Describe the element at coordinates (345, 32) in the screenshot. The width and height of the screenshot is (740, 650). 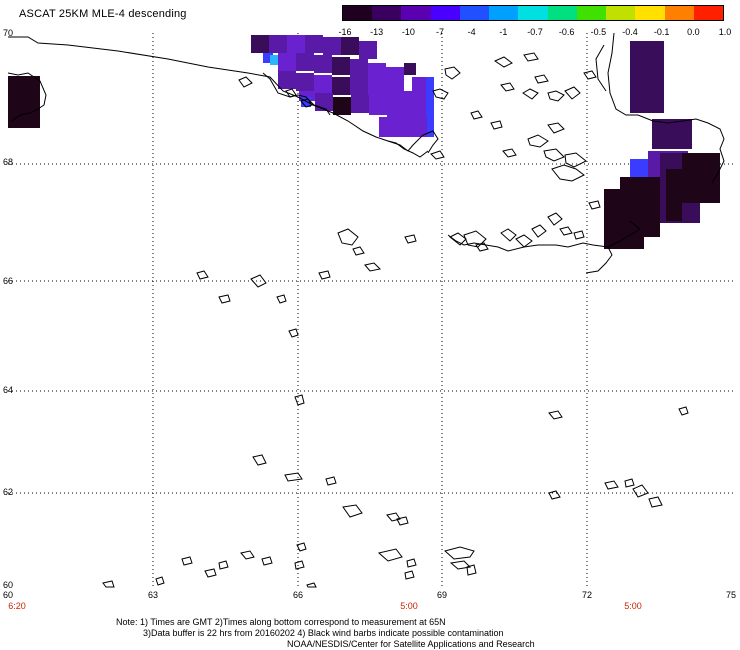
I see `colorbar-label: -16` at that location.